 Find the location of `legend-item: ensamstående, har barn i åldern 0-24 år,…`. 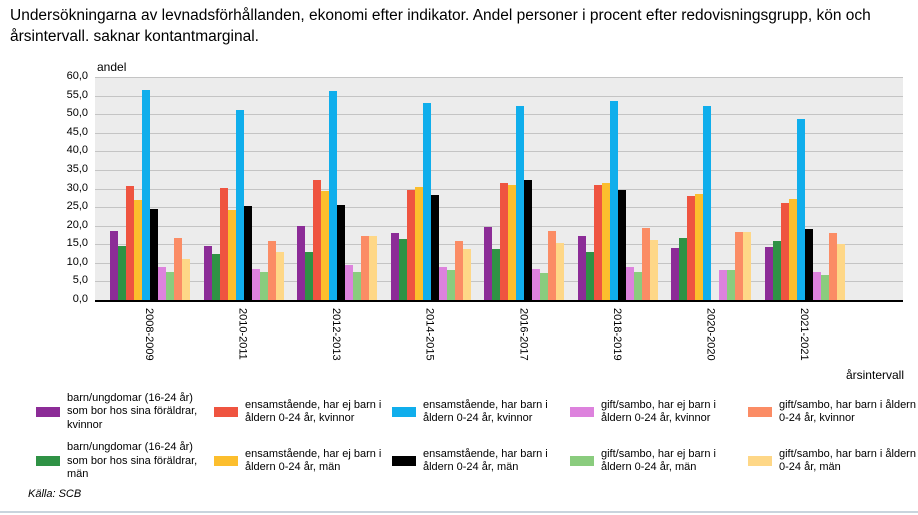

legend-item: ensamstående, har barn i åldern 0-24 år,… is located at coordinates (476, 461).